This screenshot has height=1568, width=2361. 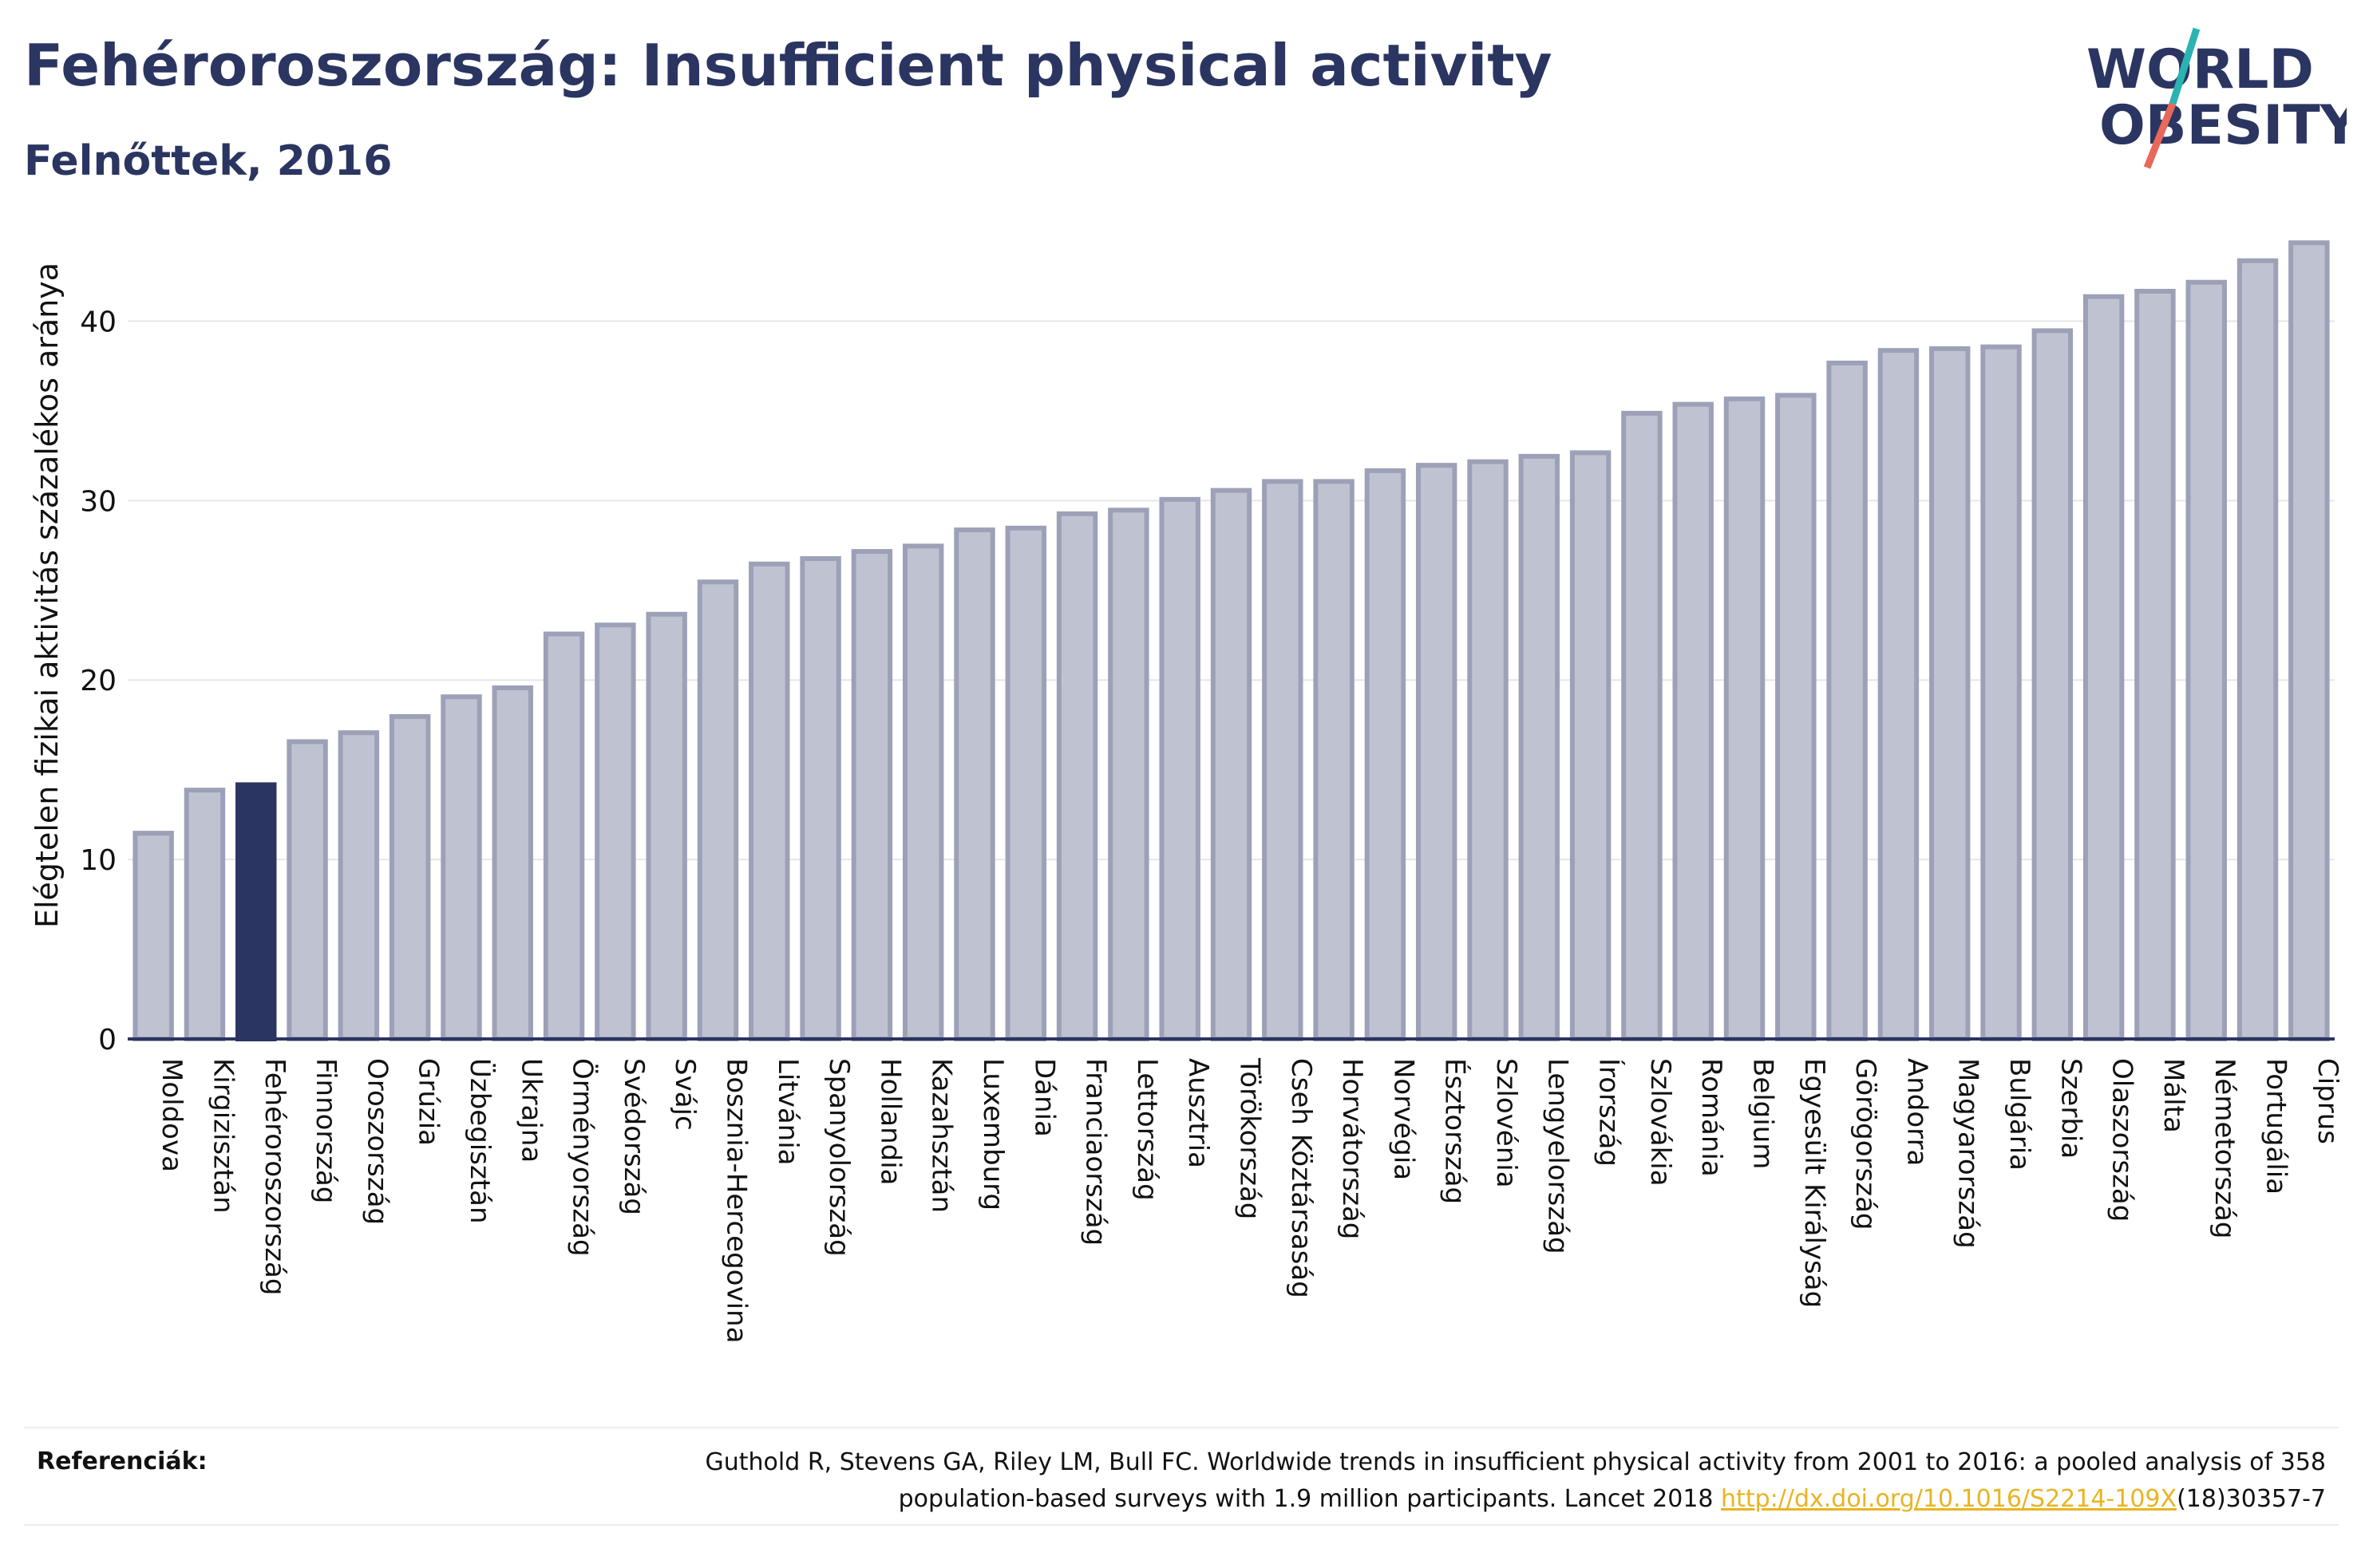 What do you see at coordinates (974, 784) in the screenshot?
I see `bar-luxemburg` at bounding box center [974, 784].